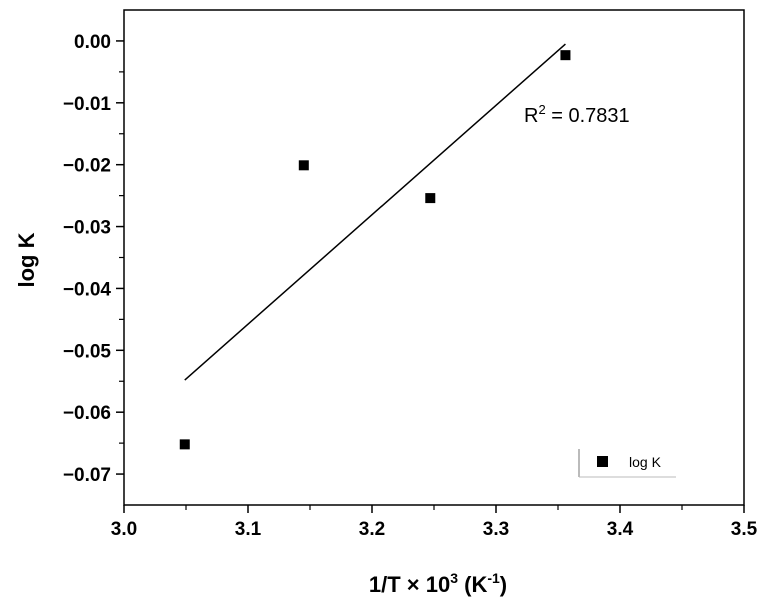 The image size is (771, 609). What do you see at coordinates (588, 116) in the screenshot?
I see `annotation-suffix: = 0.7831` at bounding box center [588, 116].